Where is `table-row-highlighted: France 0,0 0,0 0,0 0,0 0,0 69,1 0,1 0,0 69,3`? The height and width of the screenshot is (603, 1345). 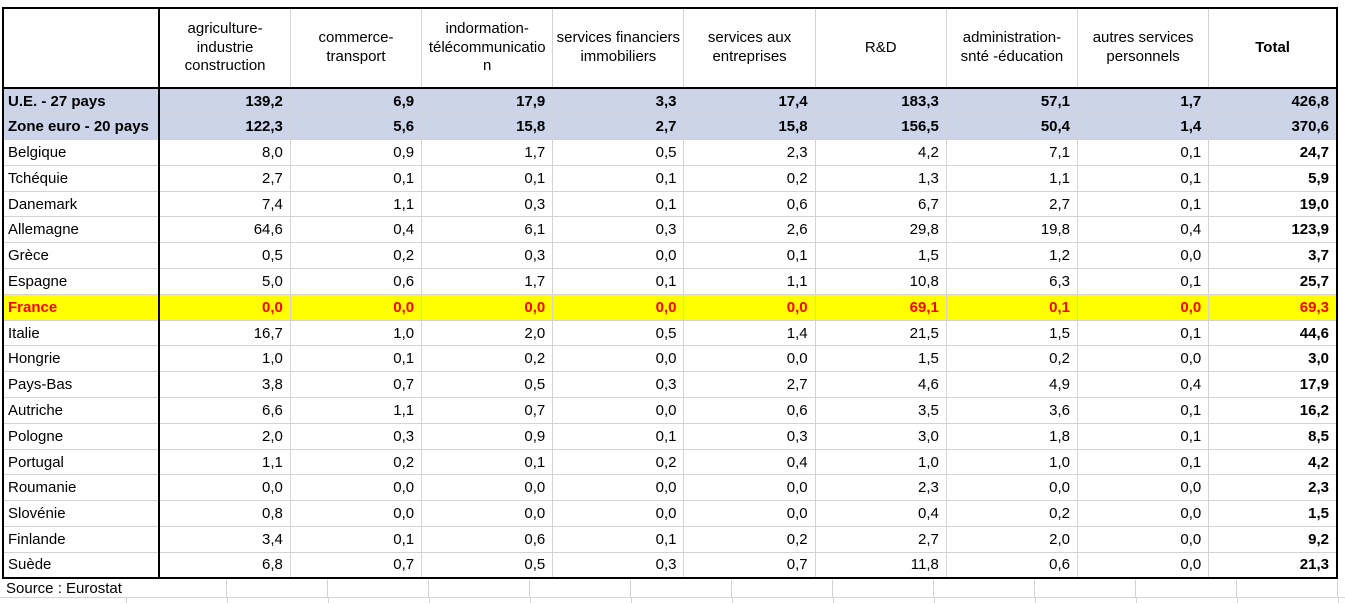 table-row-highlighted: France 0,0 0,0 0,0 0,0 0,0 69,1 0,1 0,0 69,3 is located at coordinates (670, 307).